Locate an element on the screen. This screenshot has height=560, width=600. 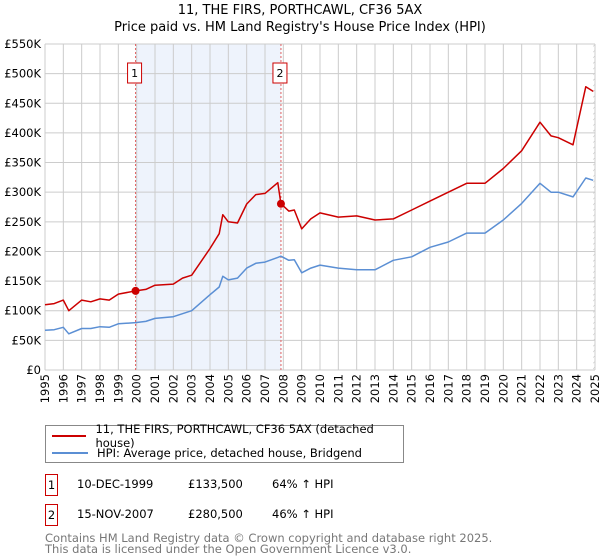
sale-date: 10-DEC-1999 is located at coordinates (115, 484).